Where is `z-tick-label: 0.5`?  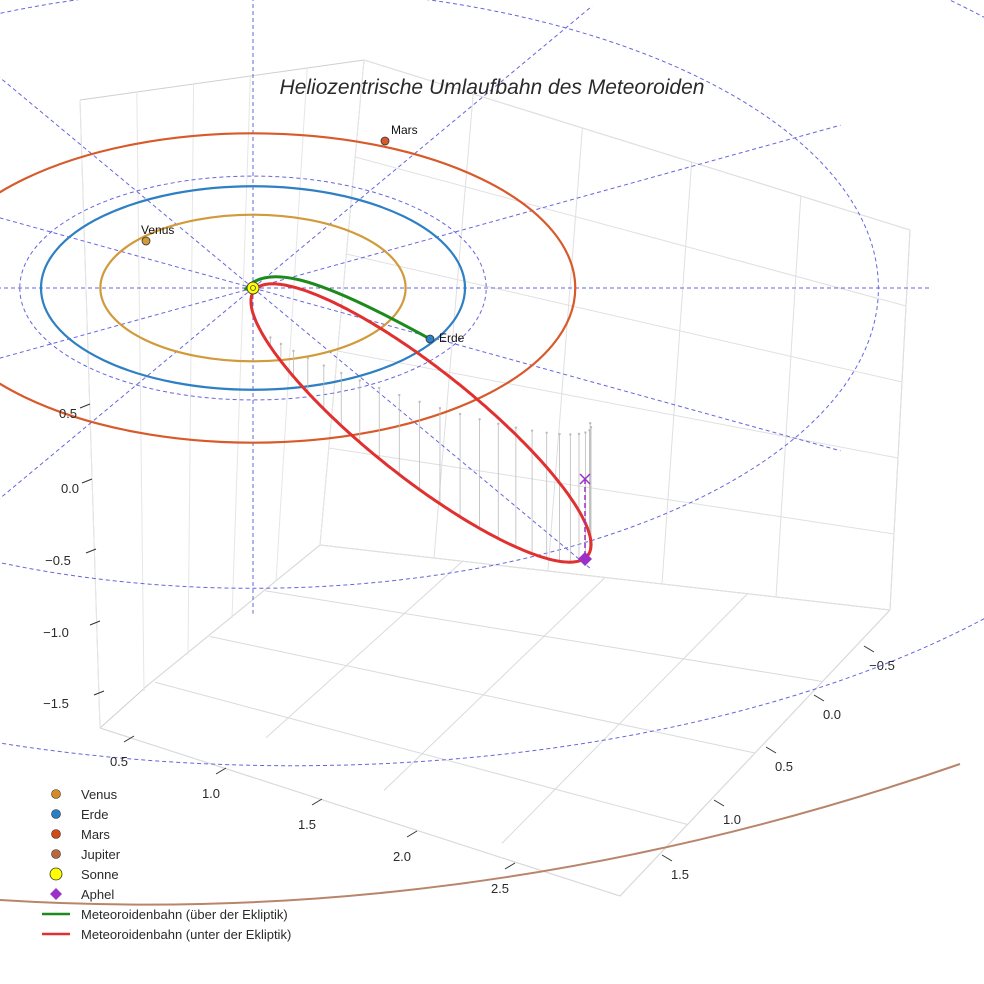 z-tick-label: 0.5 is located at coordinates (68, 413).